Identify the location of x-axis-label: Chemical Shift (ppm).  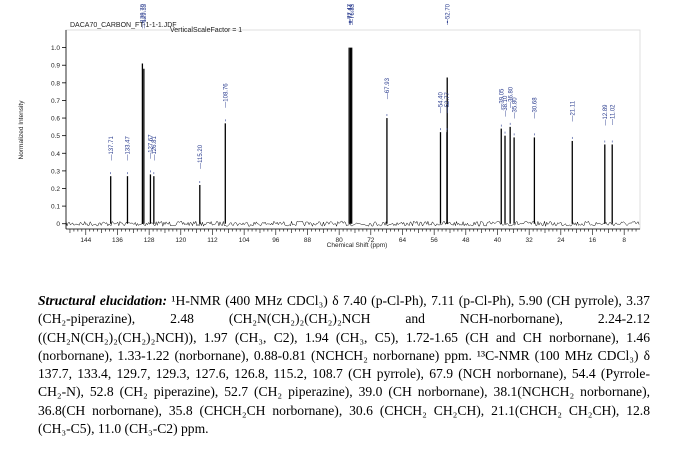
(357, 245).